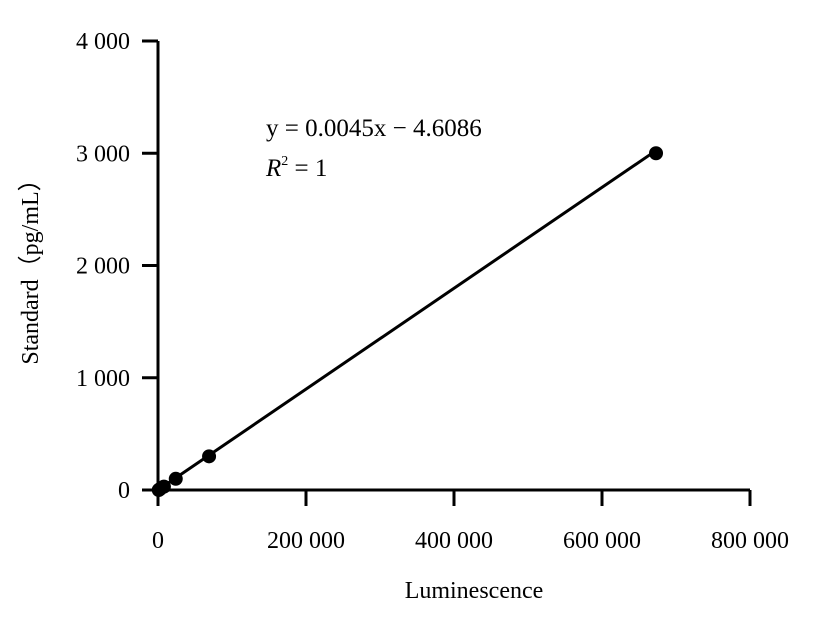  Describe the element at coordinates (103, 154) in the screenshot. I see `y-tick-label: 3 000` at that location.